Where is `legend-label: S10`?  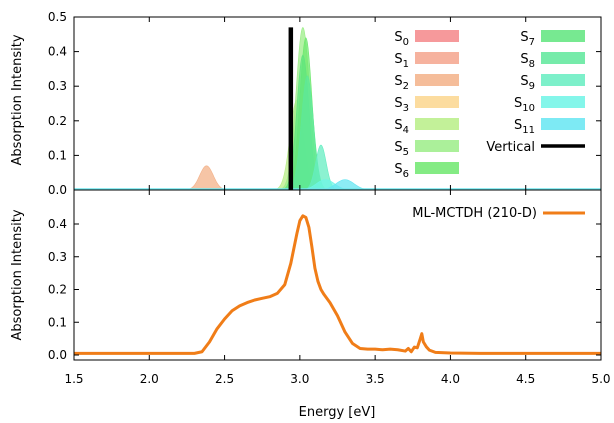
legend-label: S10 is located at coordinates (524, 105).